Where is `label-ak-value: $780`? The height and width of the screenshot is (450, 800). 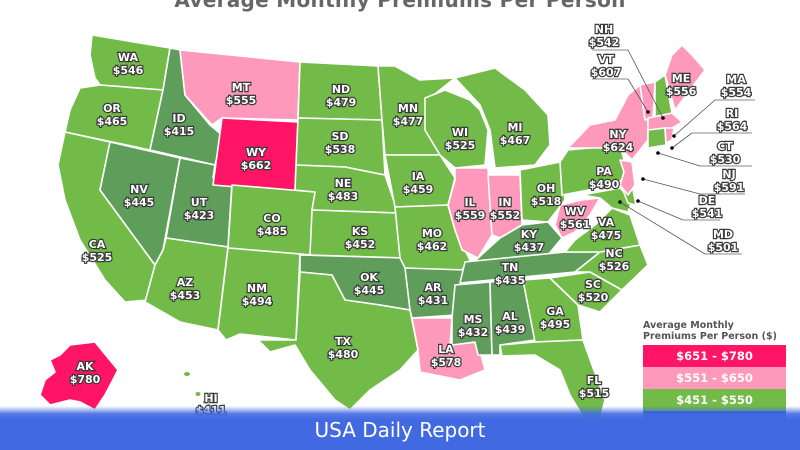
label-ak-value: $780 is located at coordinates (85, 379).